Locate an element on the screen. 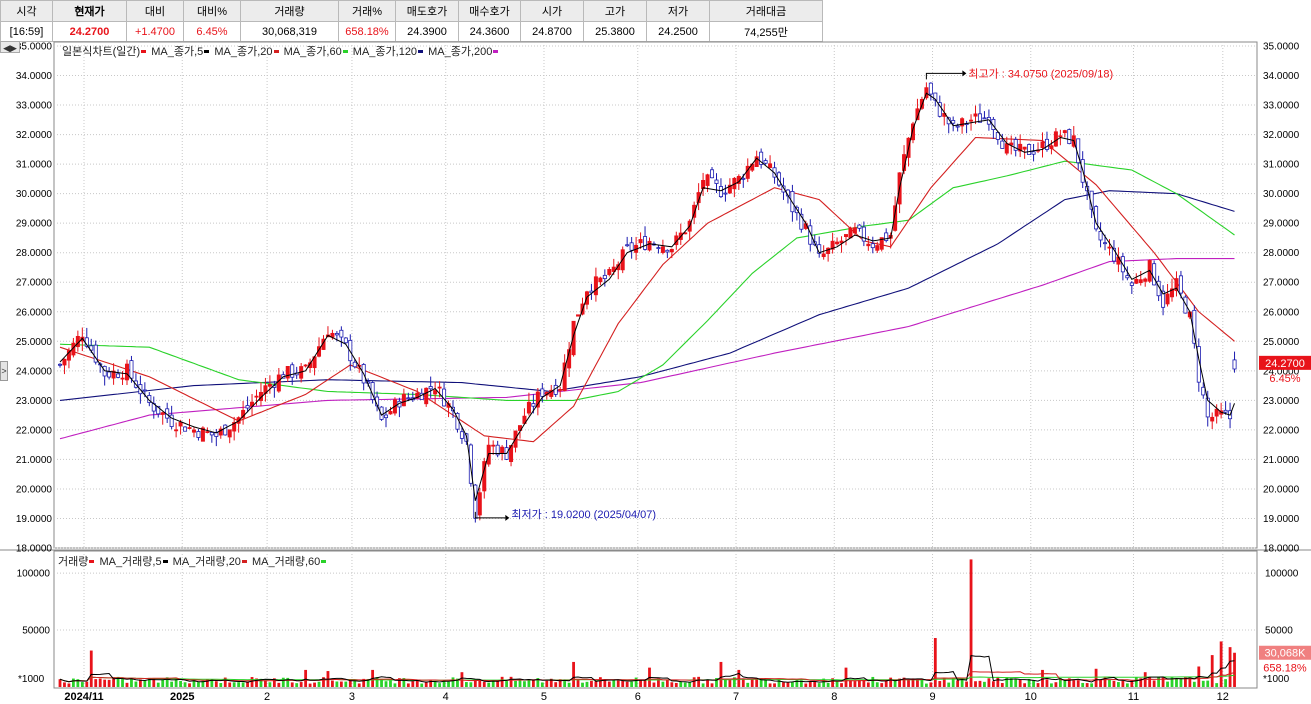 This screenshot has height=704, width=1311. legend-ma20: MA_종가,20 is located at coordinates (243, 52).